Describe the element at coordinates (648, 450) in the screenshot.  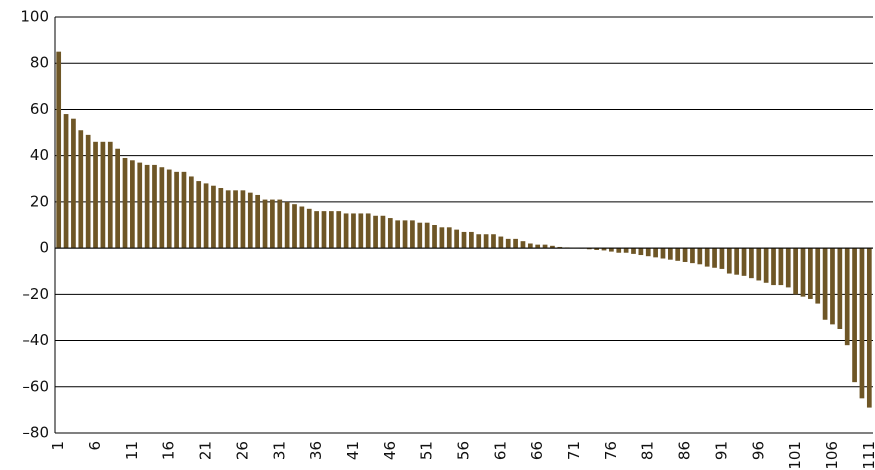
I see `x-tick-label: 81` at that location.